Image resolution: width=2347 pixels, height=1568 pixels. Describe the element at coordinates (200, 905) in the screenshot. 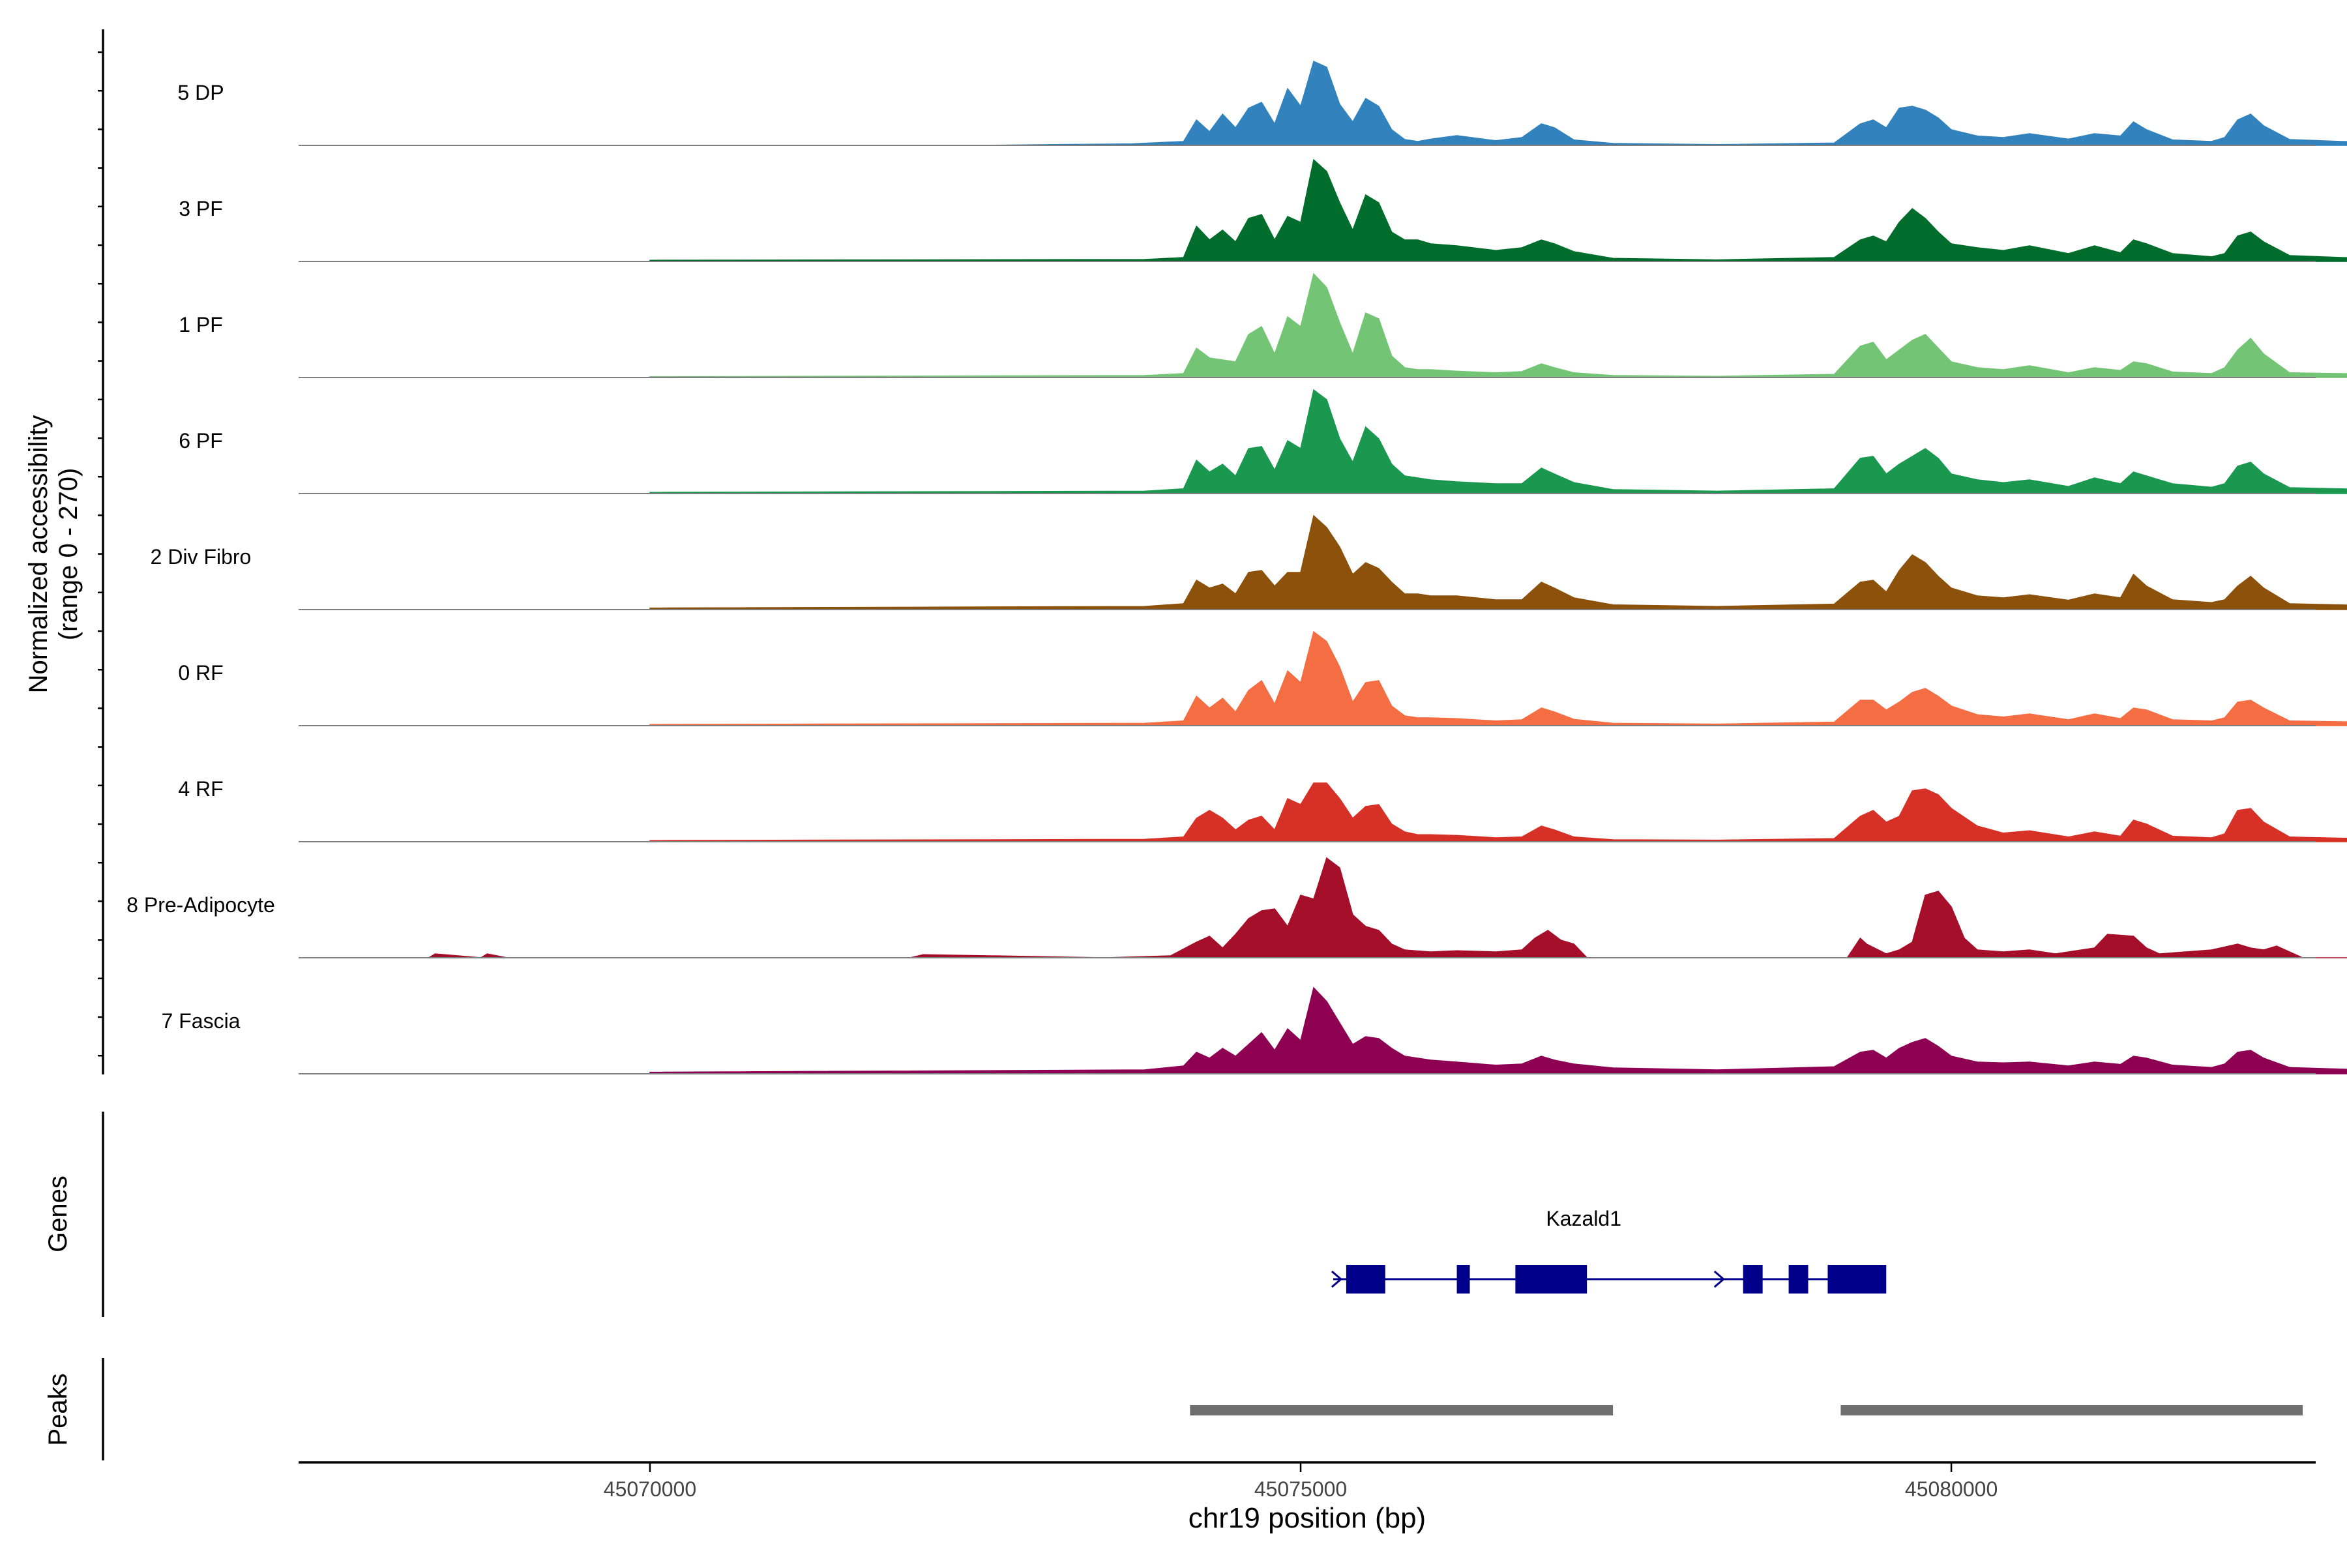

I see `track-label: 8 Pre-Adipocyte` at that location.